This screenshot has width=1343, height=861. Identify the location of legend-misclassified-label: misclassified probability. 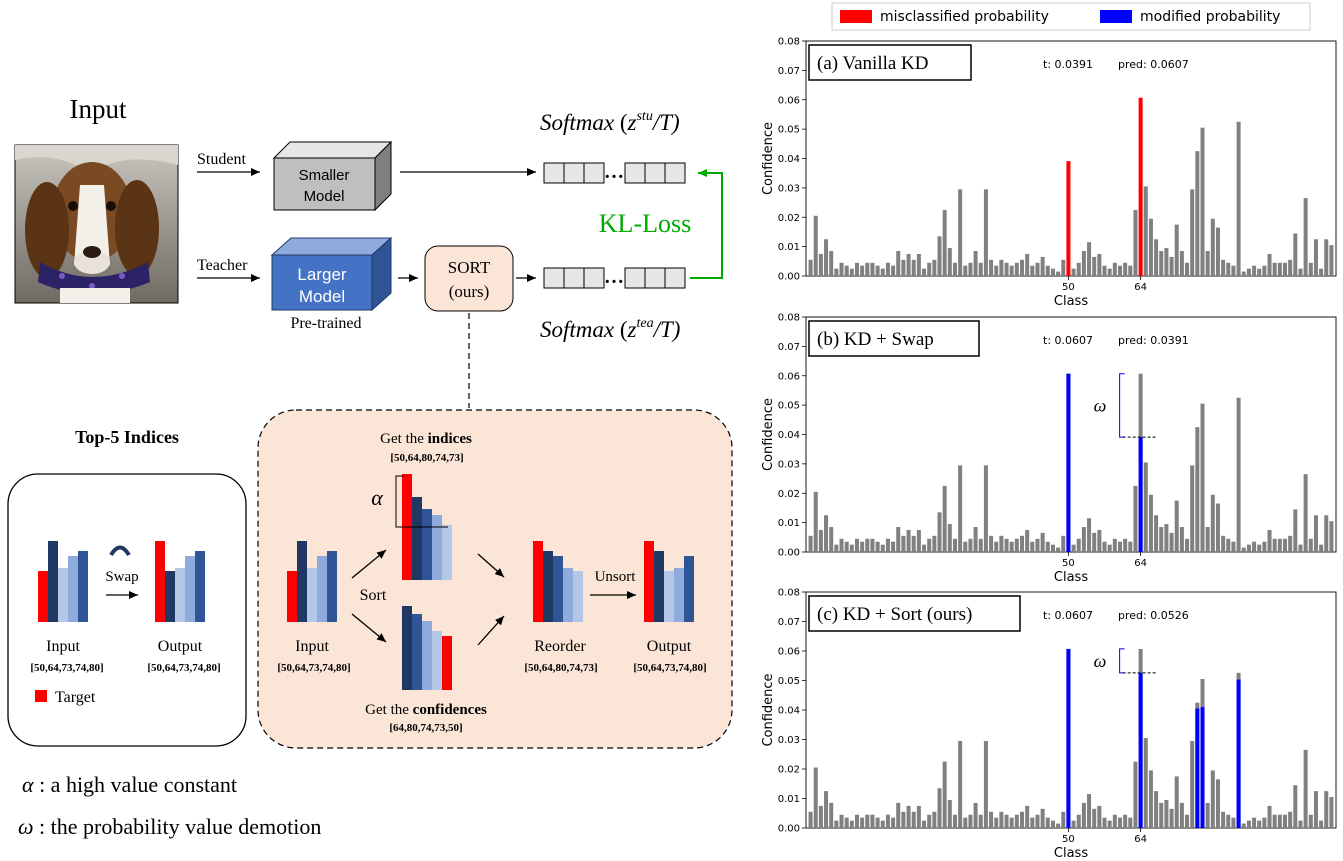
(964, 17).